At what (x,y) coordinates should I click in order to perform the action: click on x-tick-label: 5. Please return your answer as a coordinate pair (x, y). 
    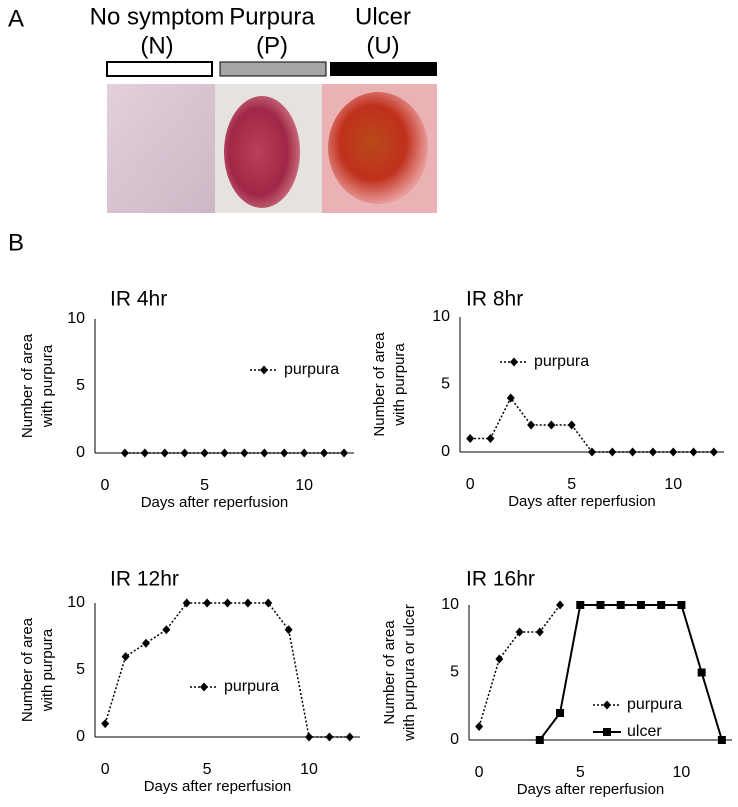
    Looking at the image, I should click on (204, 485).